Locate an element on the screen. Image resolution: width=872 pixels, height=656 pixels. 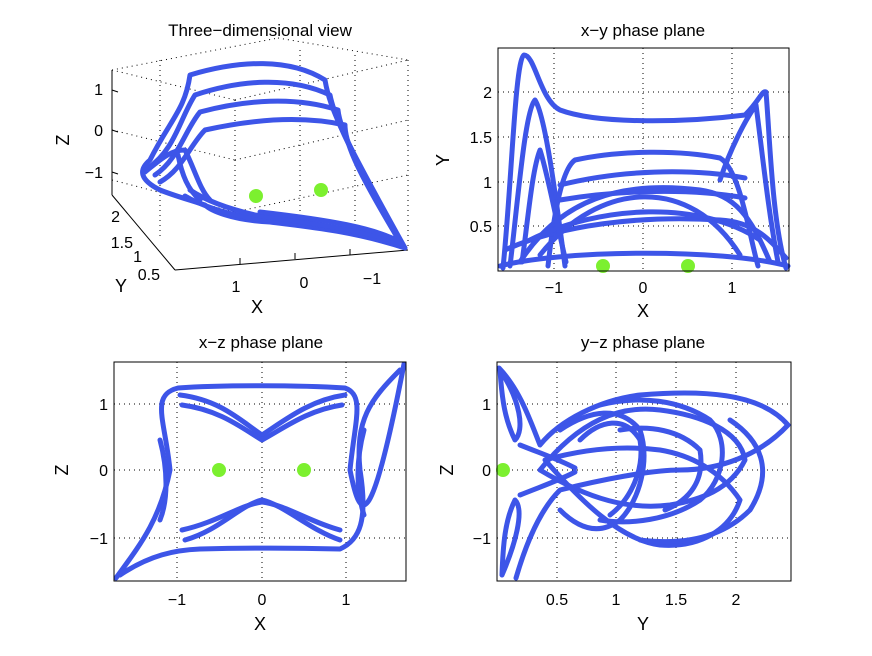
z-tick-label: −1 is located at coordinates (94, 173).